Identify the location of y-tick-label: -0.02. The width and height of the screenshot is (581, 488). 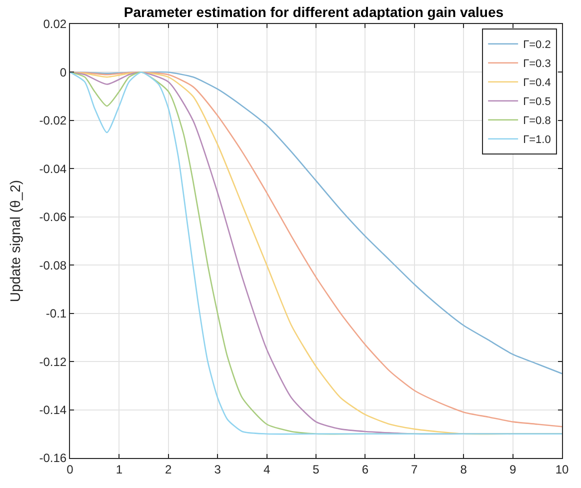
(53, 121).